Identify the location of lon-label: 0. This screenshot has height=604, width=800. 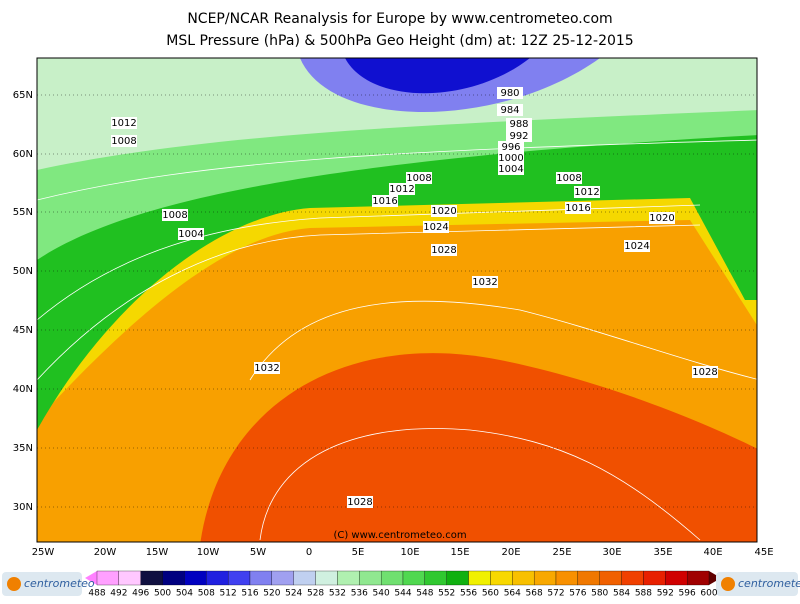
(309, 552).